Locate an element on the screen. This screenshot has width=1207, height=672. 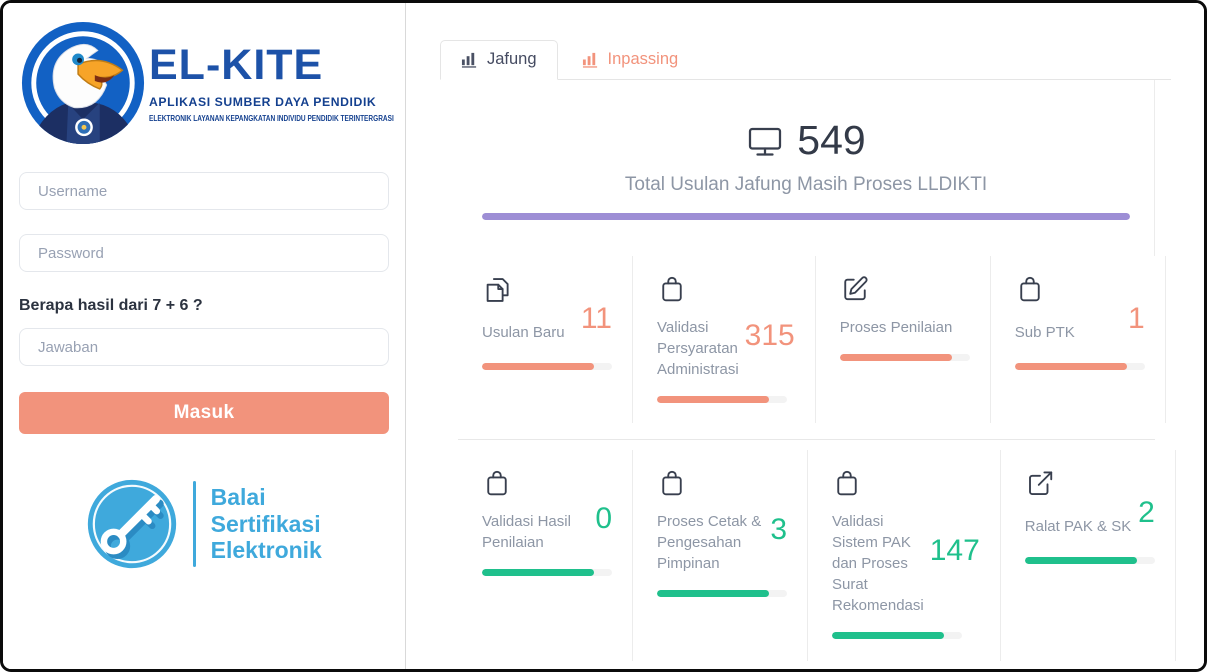
total-progress-fill is located at coordinates (806, 216).